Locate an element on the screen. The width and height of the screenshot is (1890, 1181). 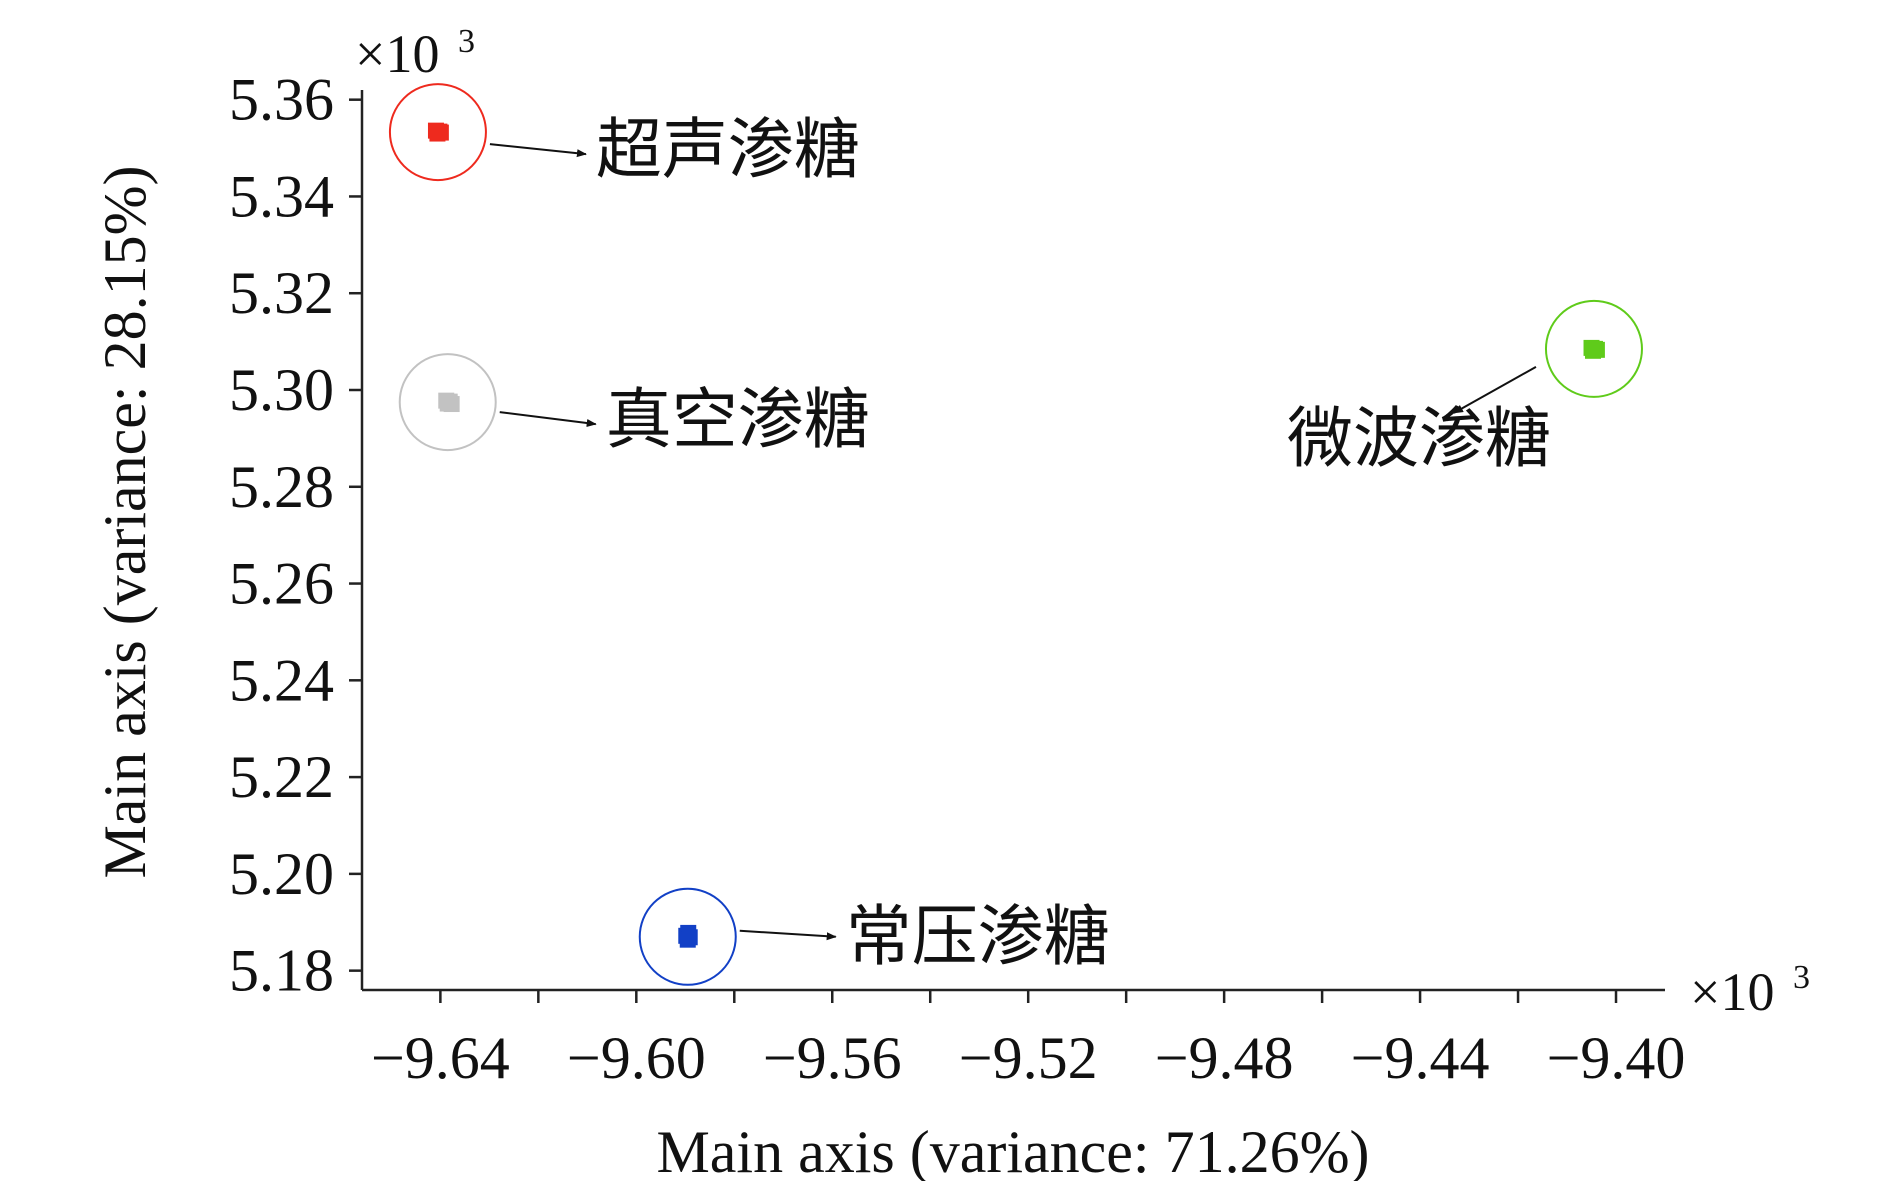
x-tick-label: −9.64 is located at coordinates (440, 1058).